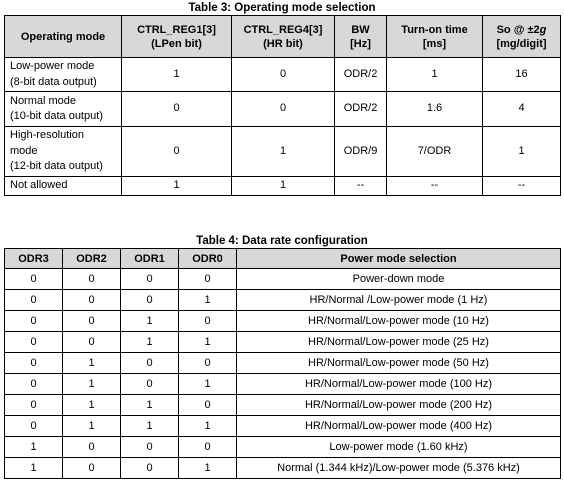  I want to click on header-ctrl-reg1: CTRL_REG1[3] (LPen bit), so click(176, 36).